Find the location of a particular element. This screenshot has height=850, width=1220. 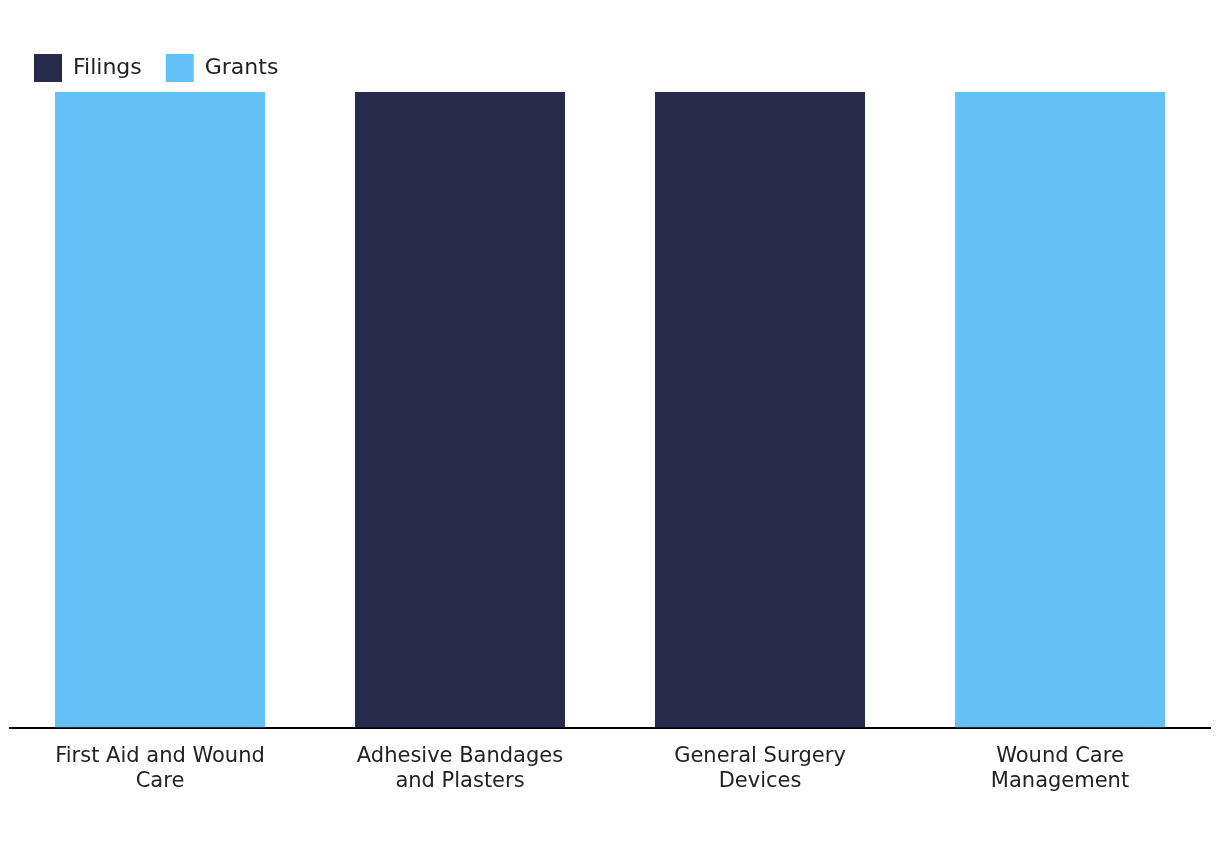

legend-label: Grants is located at coordinates (241, 66).